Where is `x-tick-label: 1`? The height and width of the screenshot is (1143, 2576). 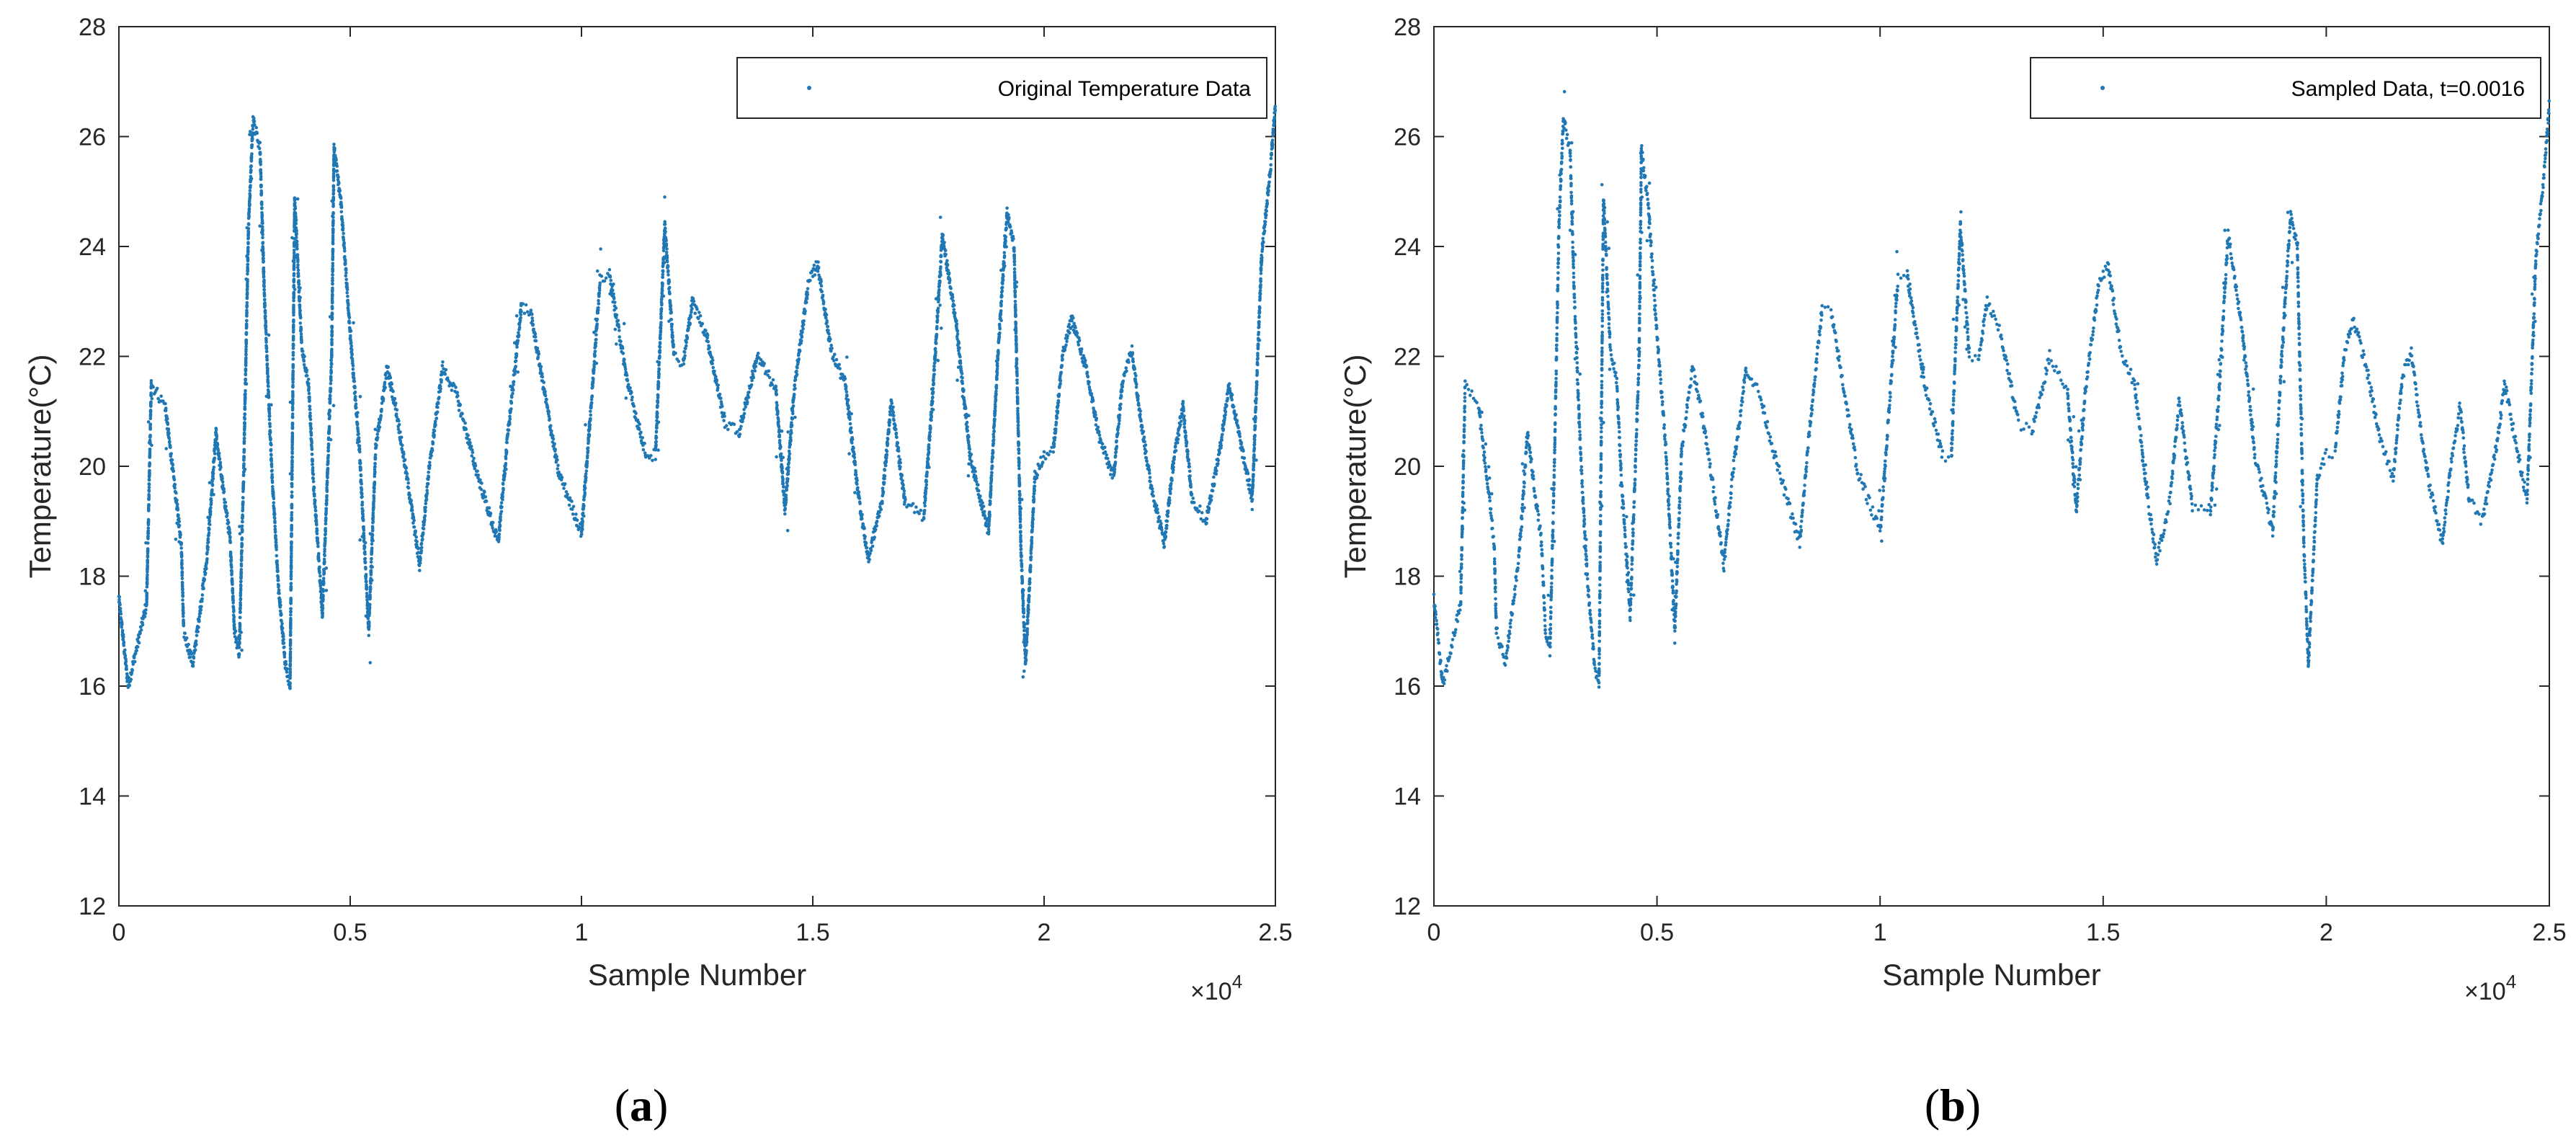
x-tick-label: 1 is located at coordinates (582, 932).